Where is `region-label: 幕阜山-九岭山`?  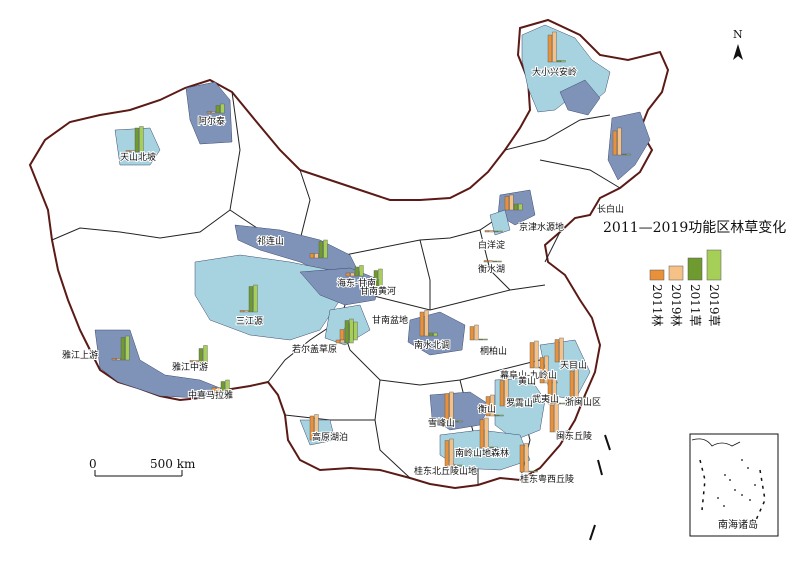 region-label: 幕阜山-九岭山 is located at coordinates (528, 375).